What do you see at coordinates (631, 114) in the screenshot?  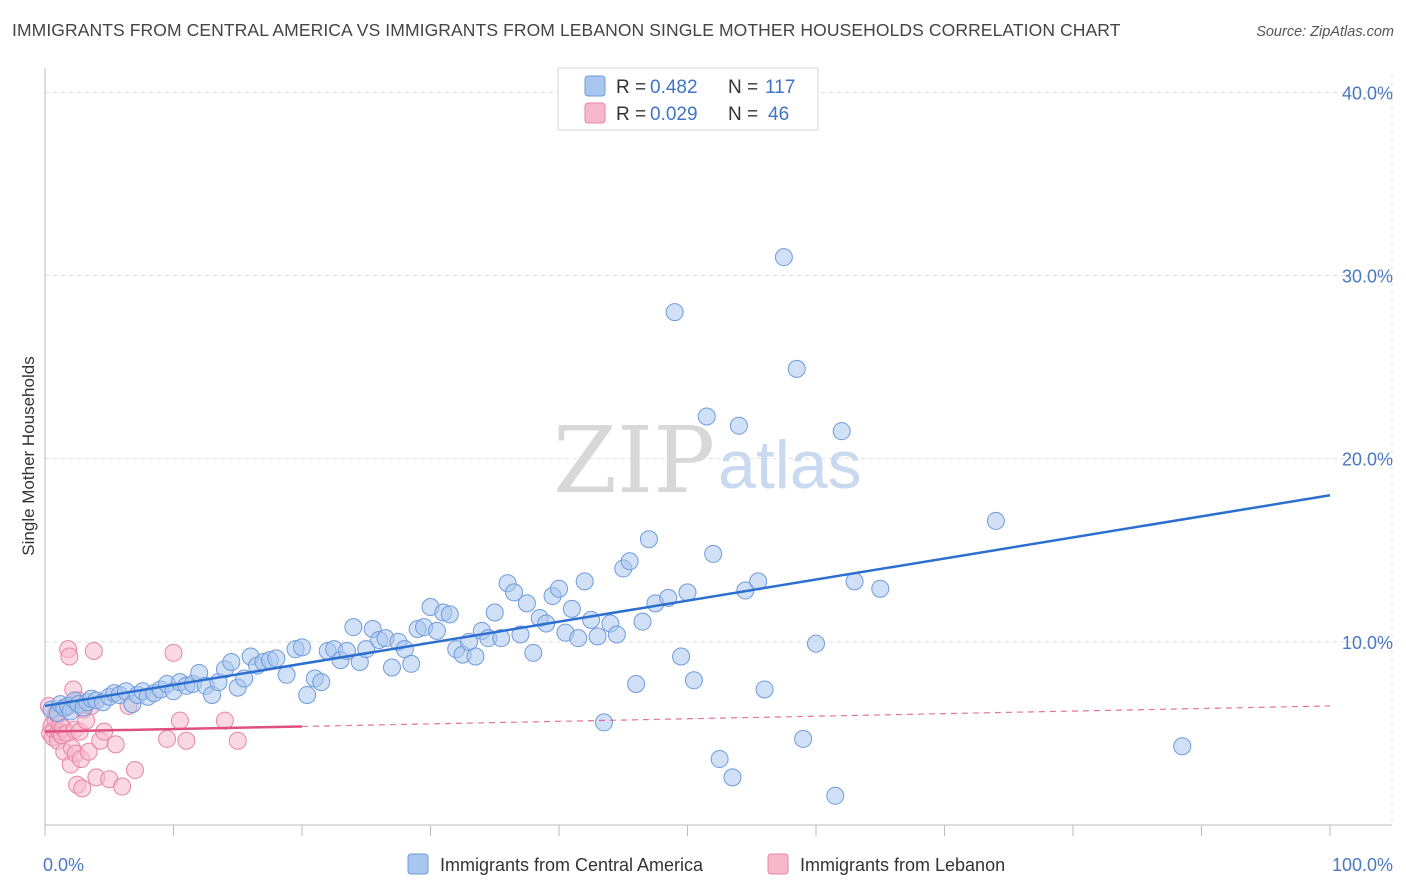 I see `legend-r-label-2: R =` at bounding box center [631, 114].